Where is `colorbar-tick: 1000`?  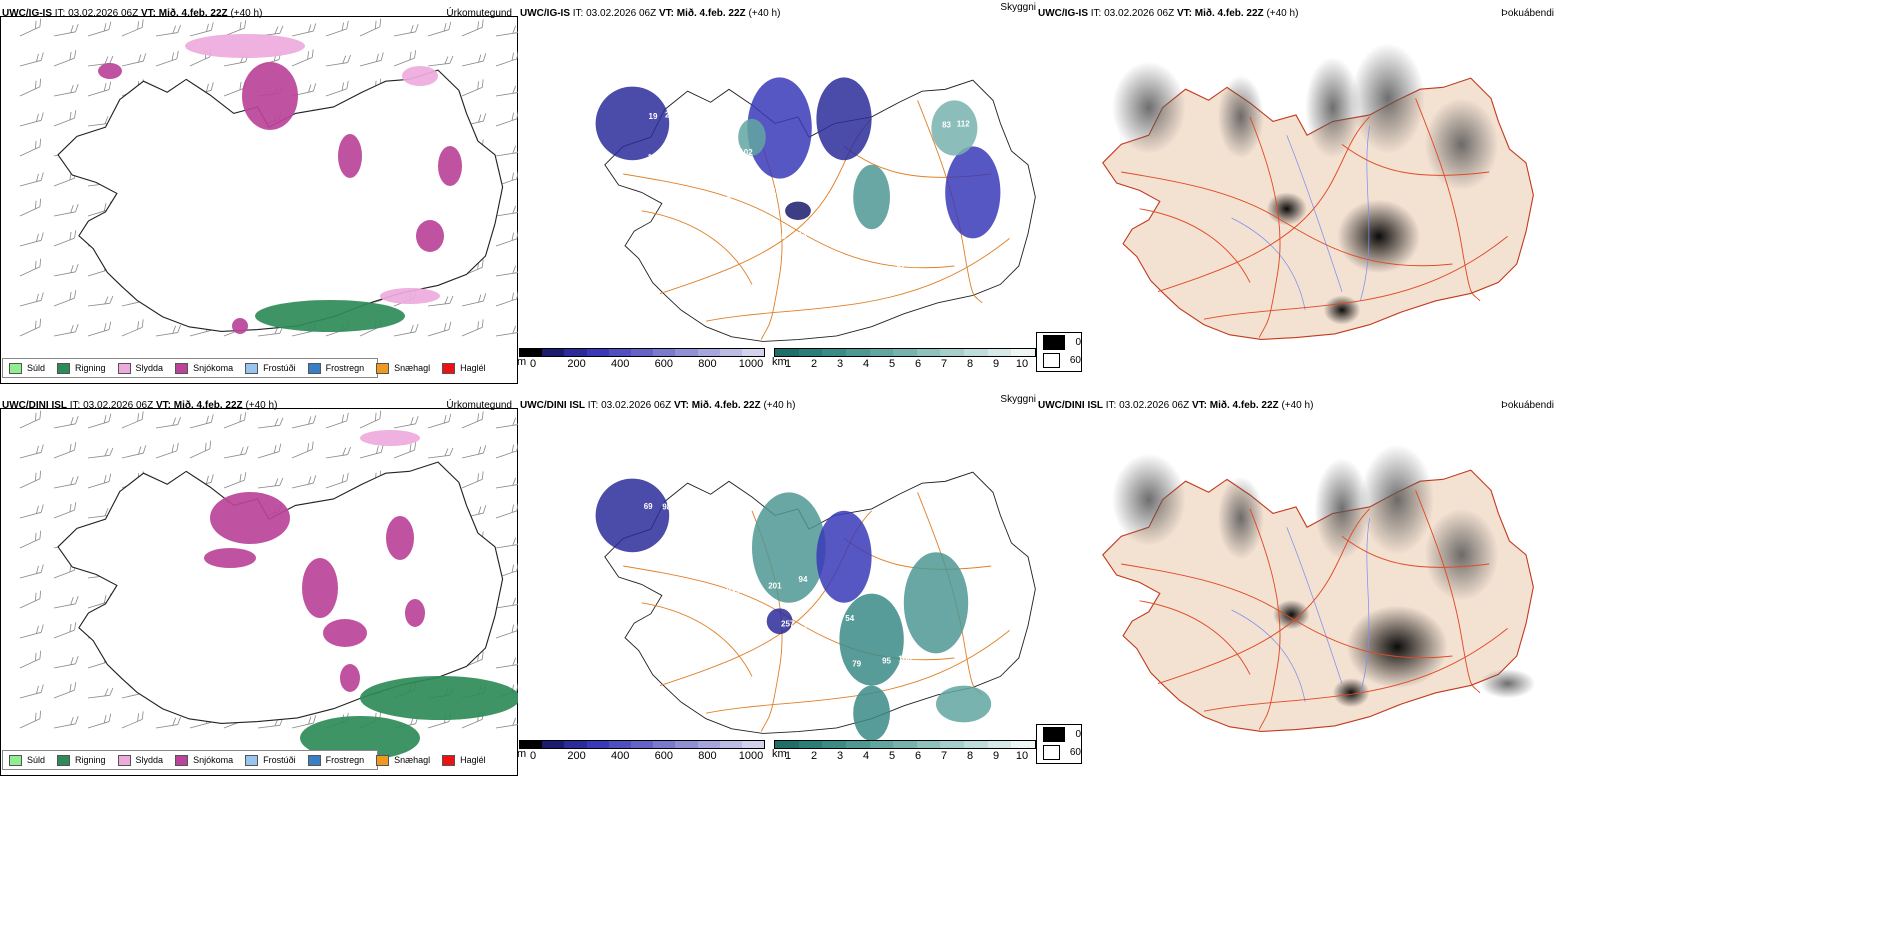 colorbar-tick: 1000 is located at coordinates (751, 756).